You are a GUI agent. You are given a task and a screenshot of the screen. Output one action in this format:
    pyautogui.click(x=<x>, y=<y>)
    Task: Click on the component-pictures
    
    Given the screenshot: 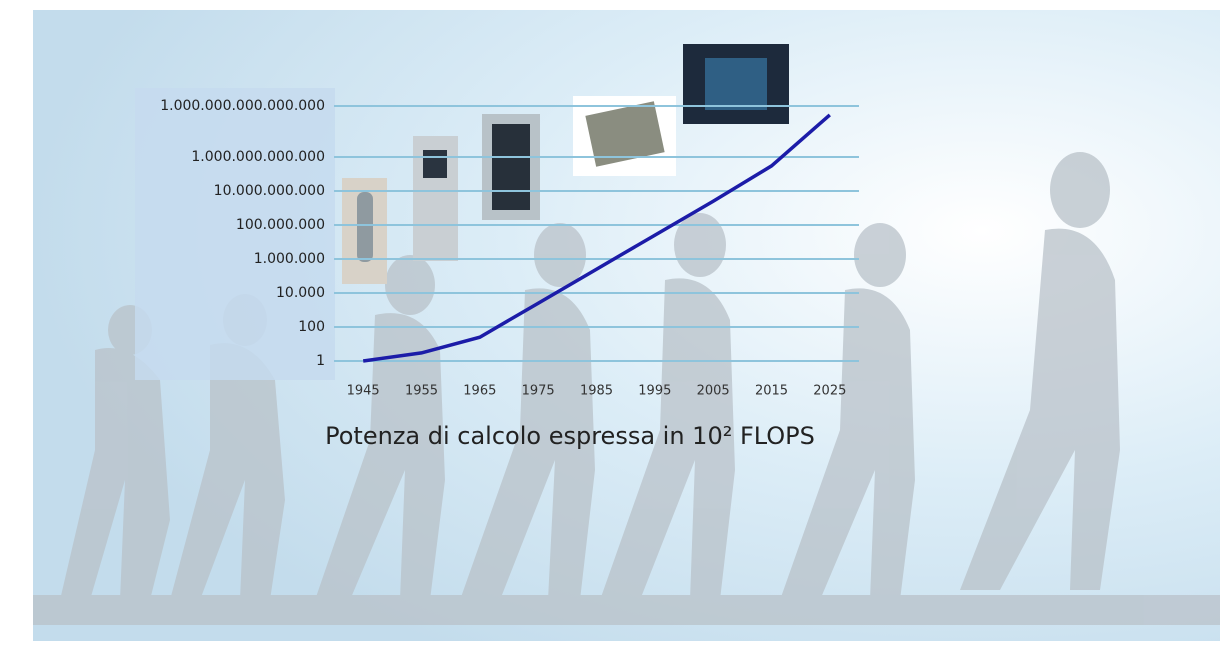 What is the action you would take?
    pyautogui.click(x=565, y=164)
    